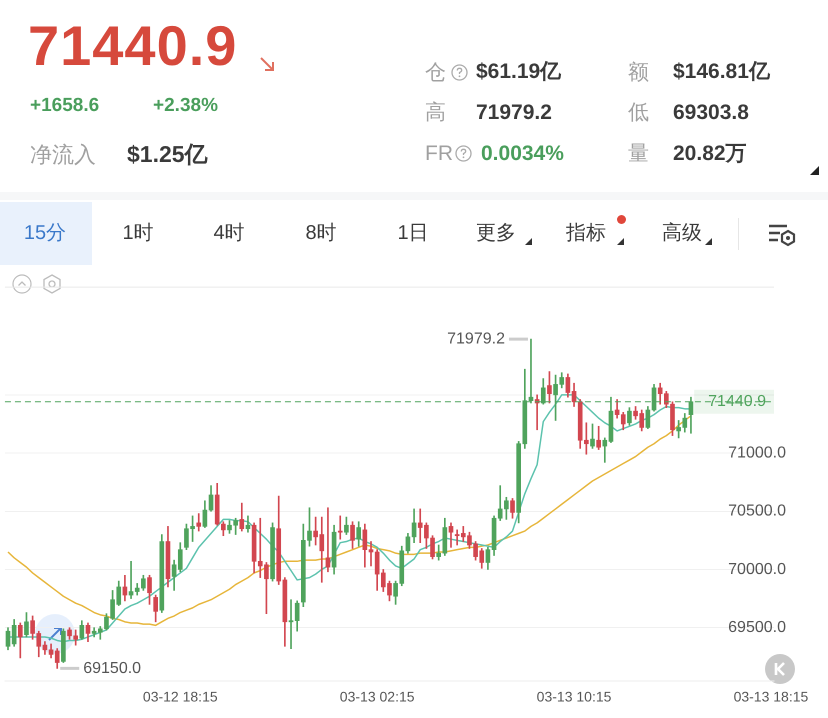  I want to click on annotation: 71979.2, so click(476, 339).